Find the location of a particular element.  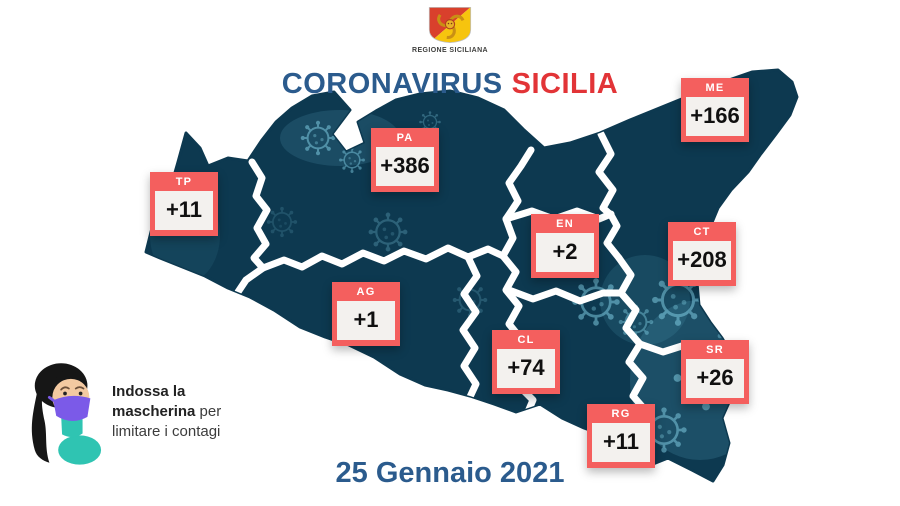

province-code-label: SR is located at coordinates (715, 350).